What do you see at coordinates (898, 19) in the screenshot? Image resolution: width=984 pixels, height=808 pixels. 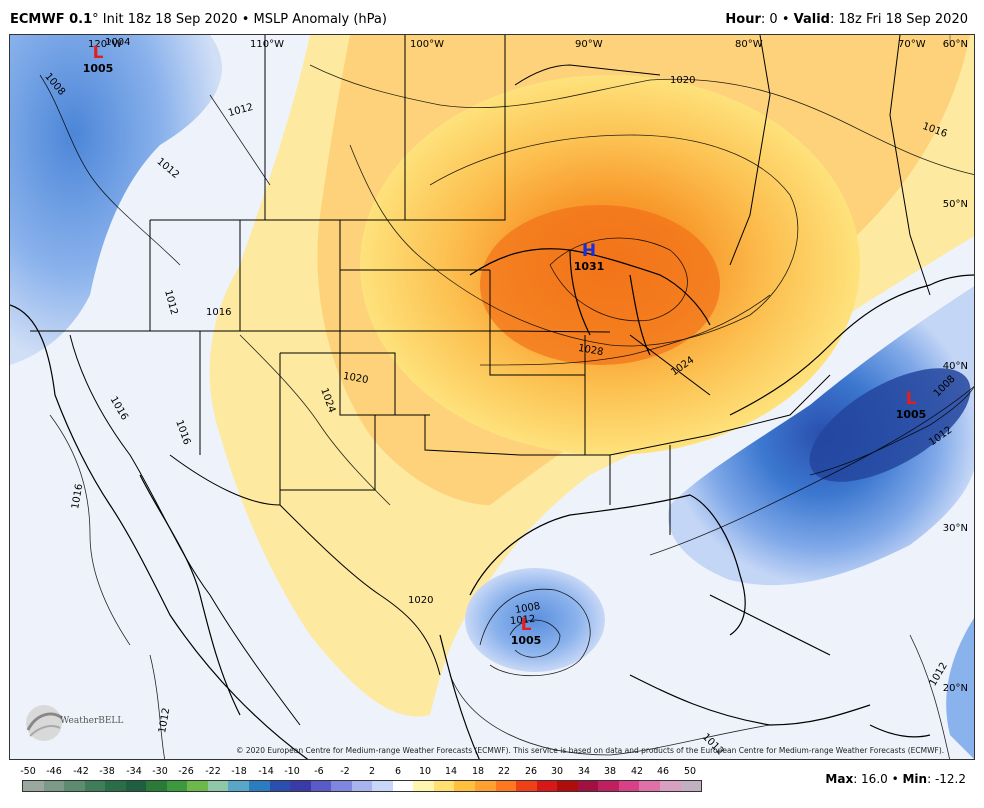 I see `valid-value: : 18z Fri 18 Sep 2020` at bounding box center [898, 19].